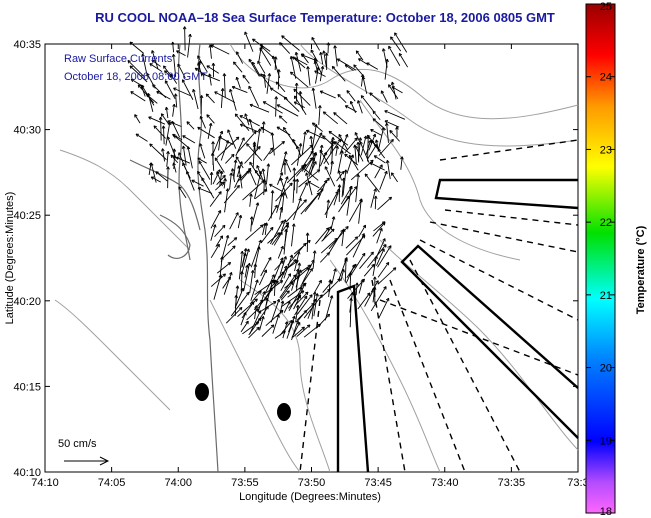 This screenshot has width=651, height=518. Describe the element at coordinates (606, 223) in the screenshot. I see `colorbar-tick-label: 22` at that location.